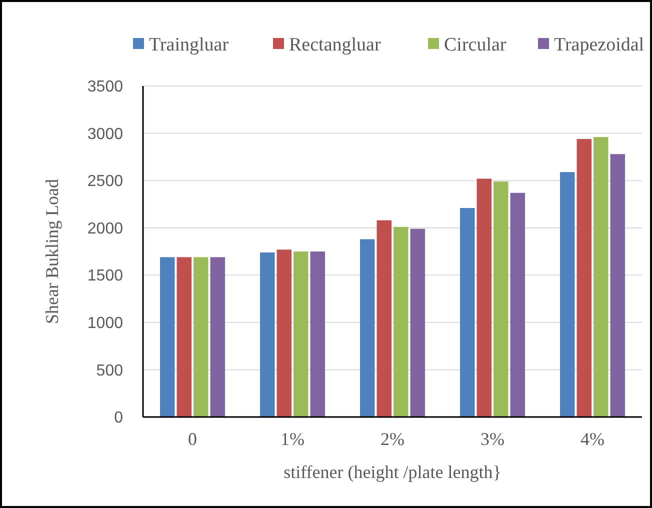  Describe the element at coordinates (592, 439) in the screenshot. I see `x-tick-label: 4%` at that location.